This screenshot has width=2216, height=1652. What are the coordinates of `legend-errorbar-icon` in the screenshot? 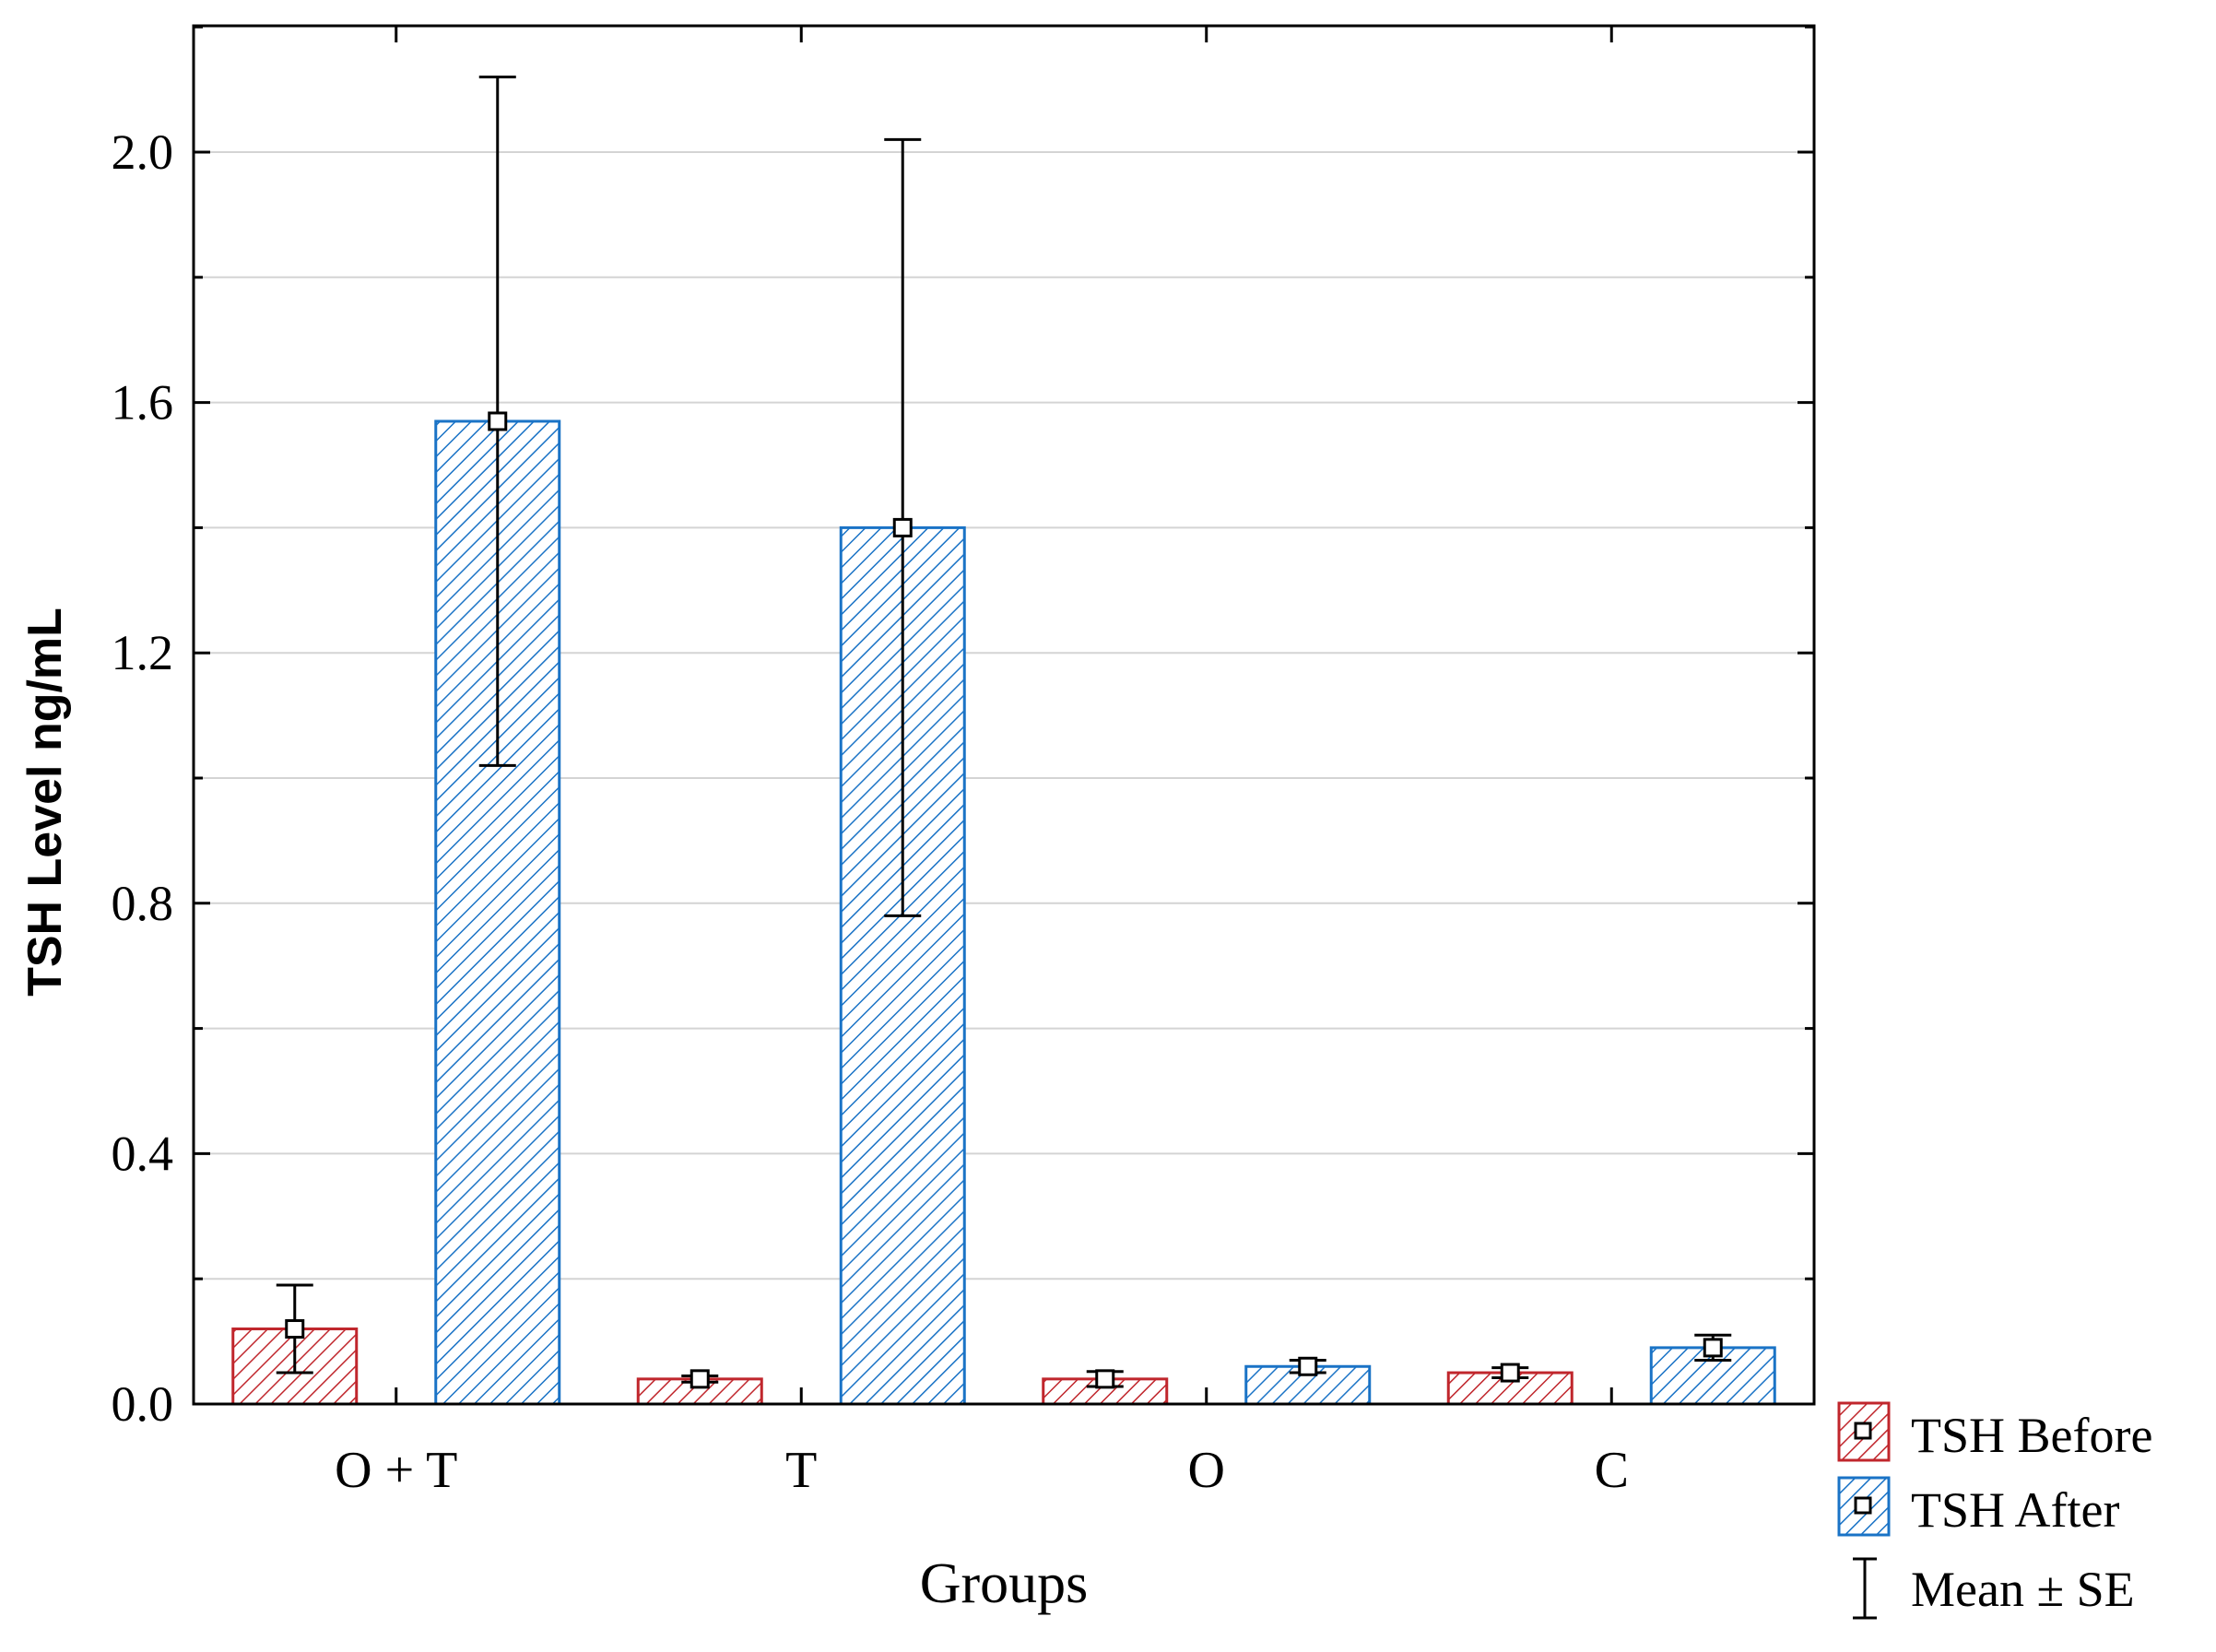 It's located at (1865, 1588).